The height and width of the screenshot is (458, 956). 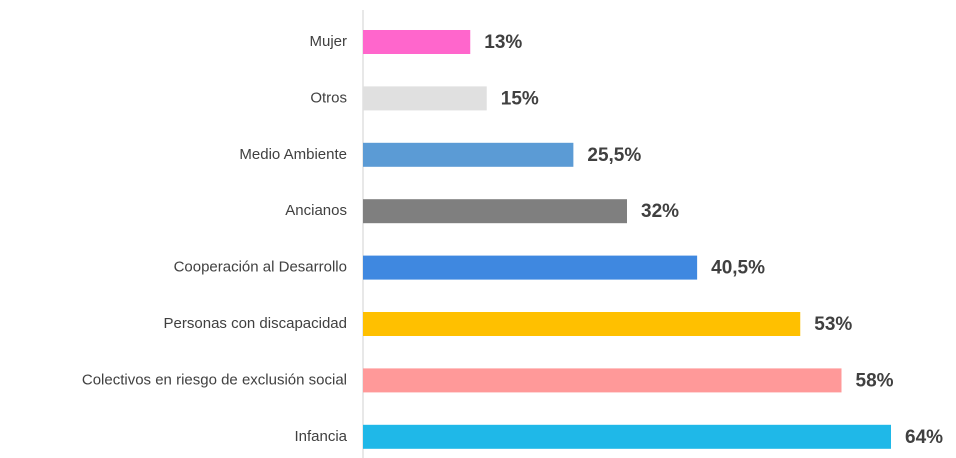 What do you see at coordinates (316, 210) in the screenshot?
I see `category-label: Ancianos` at bounding box center [316, 210].